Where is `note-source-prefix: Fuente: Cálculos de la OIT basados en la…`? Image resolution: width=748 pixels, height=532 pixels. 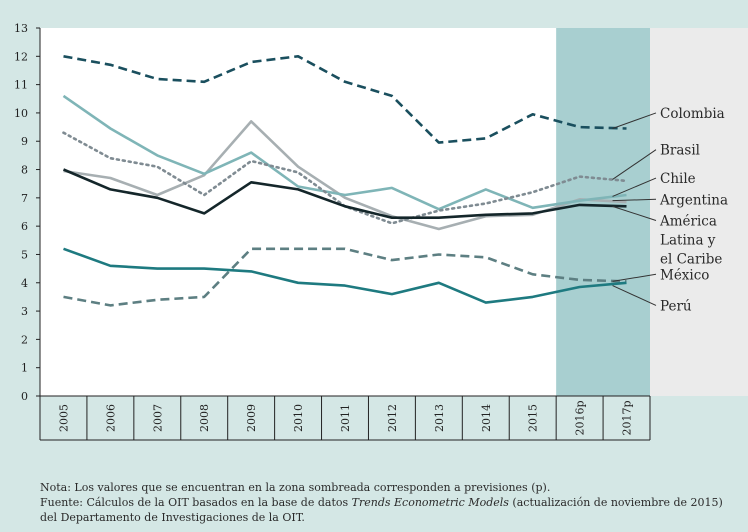
note-source-prefix: Fuente: Cálculos de la OIT basados en la… is located at coordinates (196, 502).